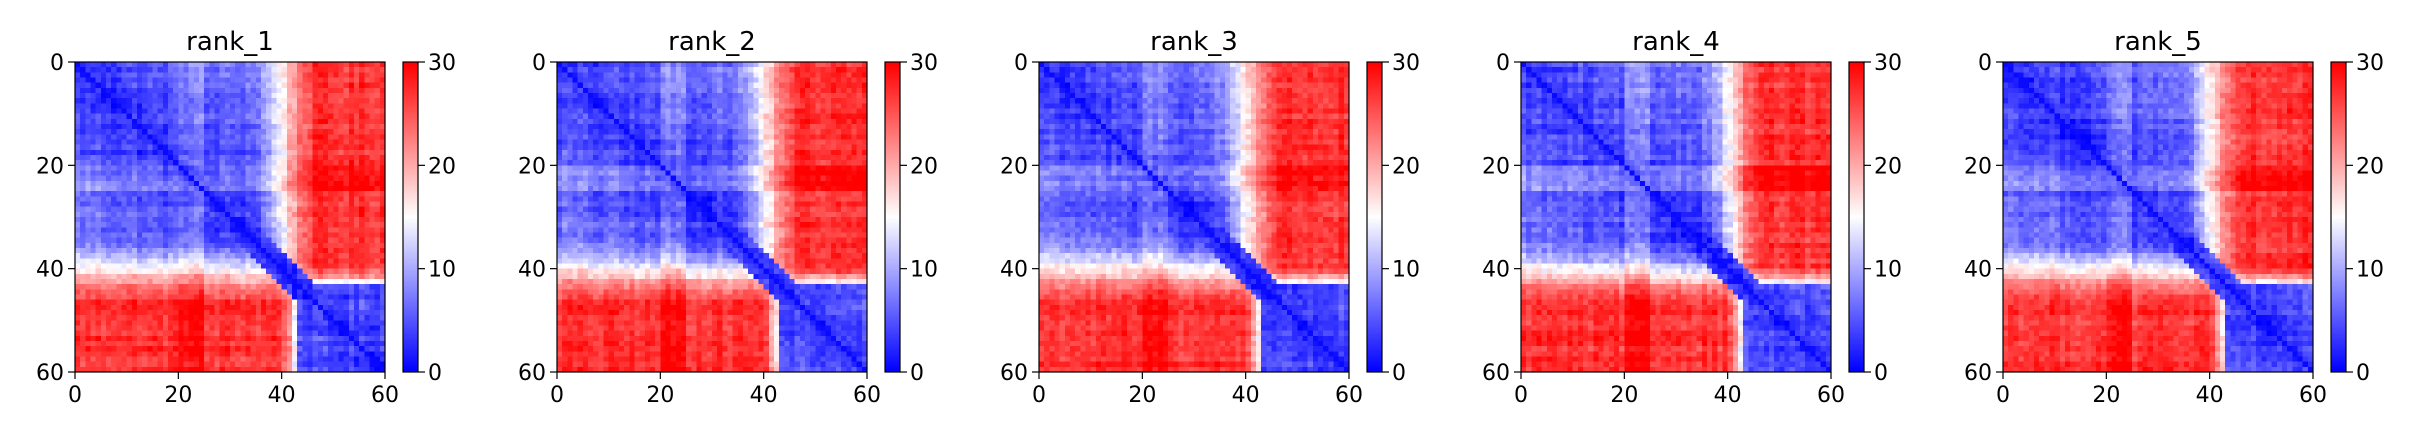 This screenshot has height=438, width=2417. Describe the element at coordinates (230, 42) in the screenshot. I see `chart-title: rank_1` at that location.